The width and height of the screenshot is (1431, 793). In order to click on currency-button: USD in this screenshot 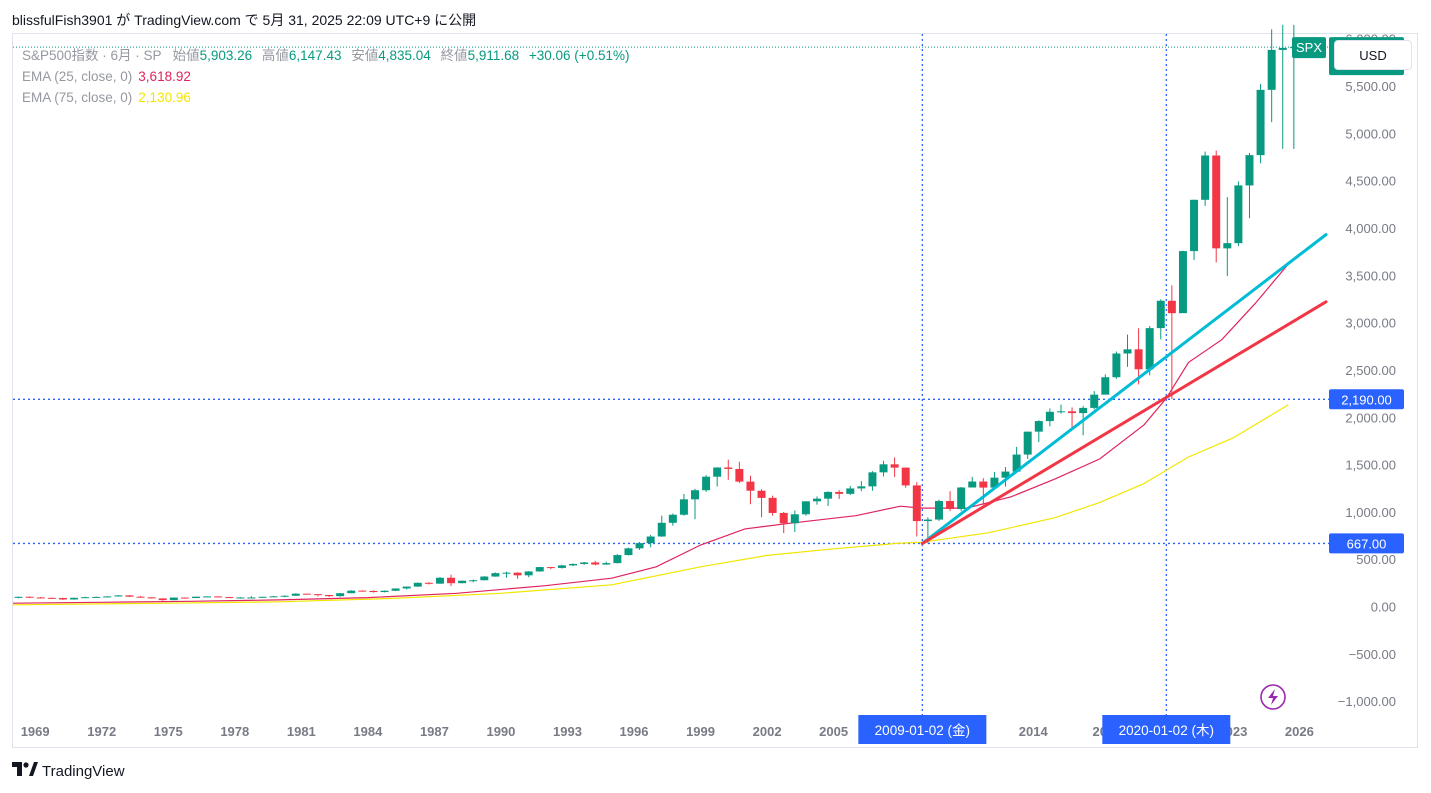, I will do `click(1373, 55)`.